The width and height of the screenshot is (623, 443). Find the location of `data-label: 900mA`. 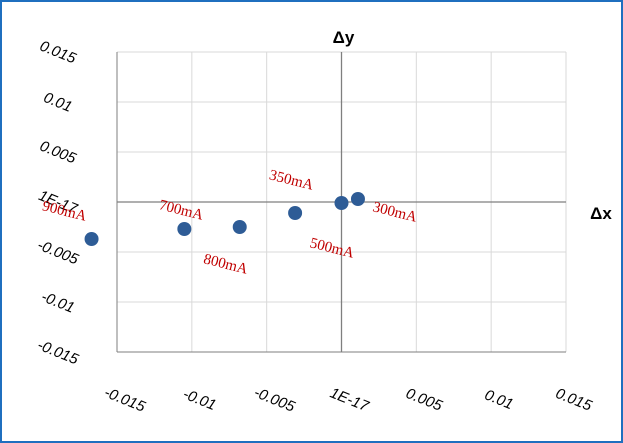

data-label: 900mA is located at coordinates (65, 211).